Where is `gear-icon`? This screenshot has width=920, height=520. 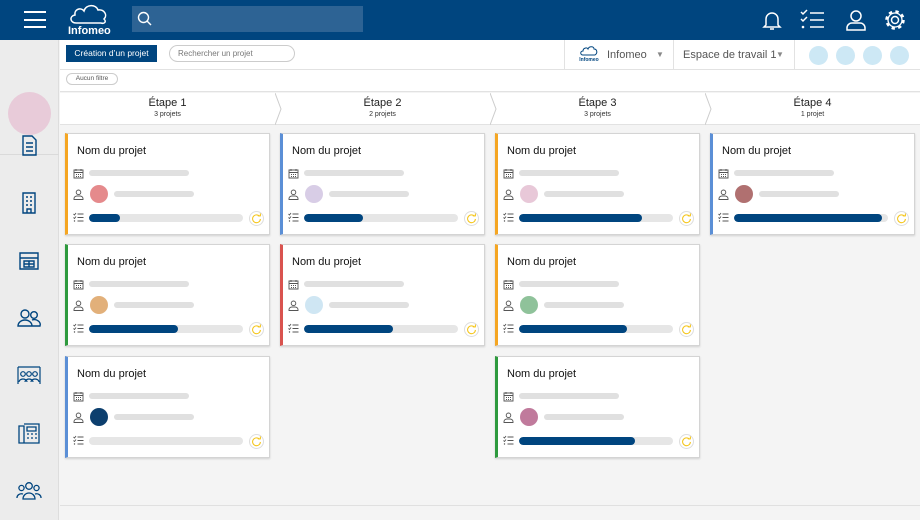
gear-icon is located at coordinates (895, 20).